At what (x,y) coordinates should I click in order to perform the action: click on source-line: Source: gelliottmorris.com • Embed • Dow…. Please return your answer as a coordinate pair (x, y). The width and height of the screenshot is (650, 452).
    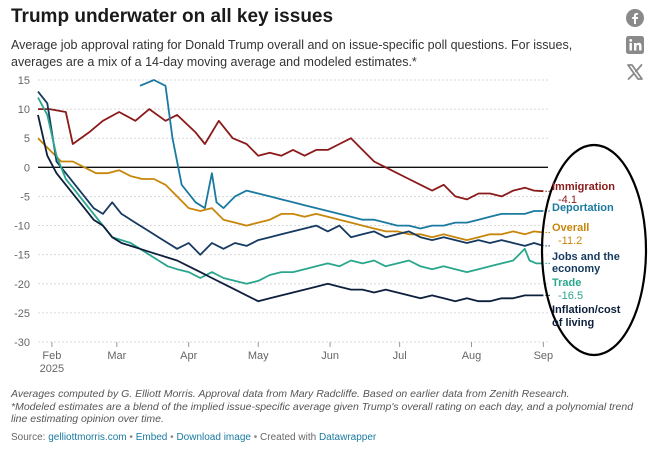
    Looking at the image, I should click on (193, 437).